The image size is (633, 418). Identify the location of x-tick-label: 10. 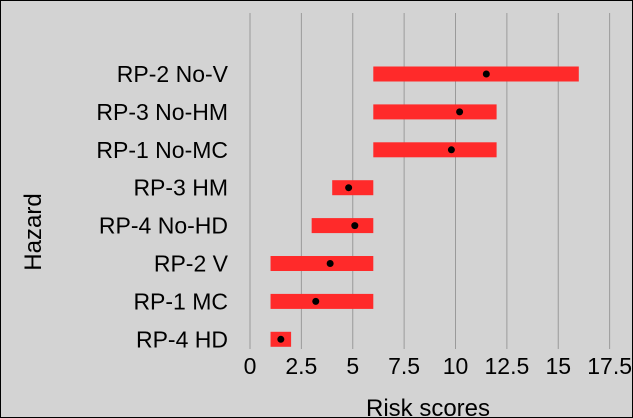
(456, 366).